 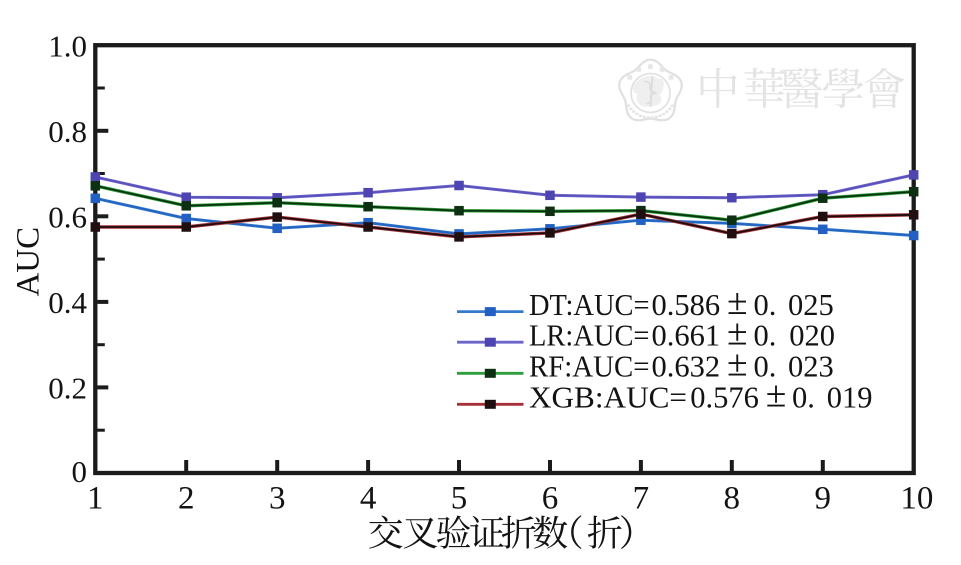 I want to click on svg-text: RF:AUC=, so click(x=589, y=367).